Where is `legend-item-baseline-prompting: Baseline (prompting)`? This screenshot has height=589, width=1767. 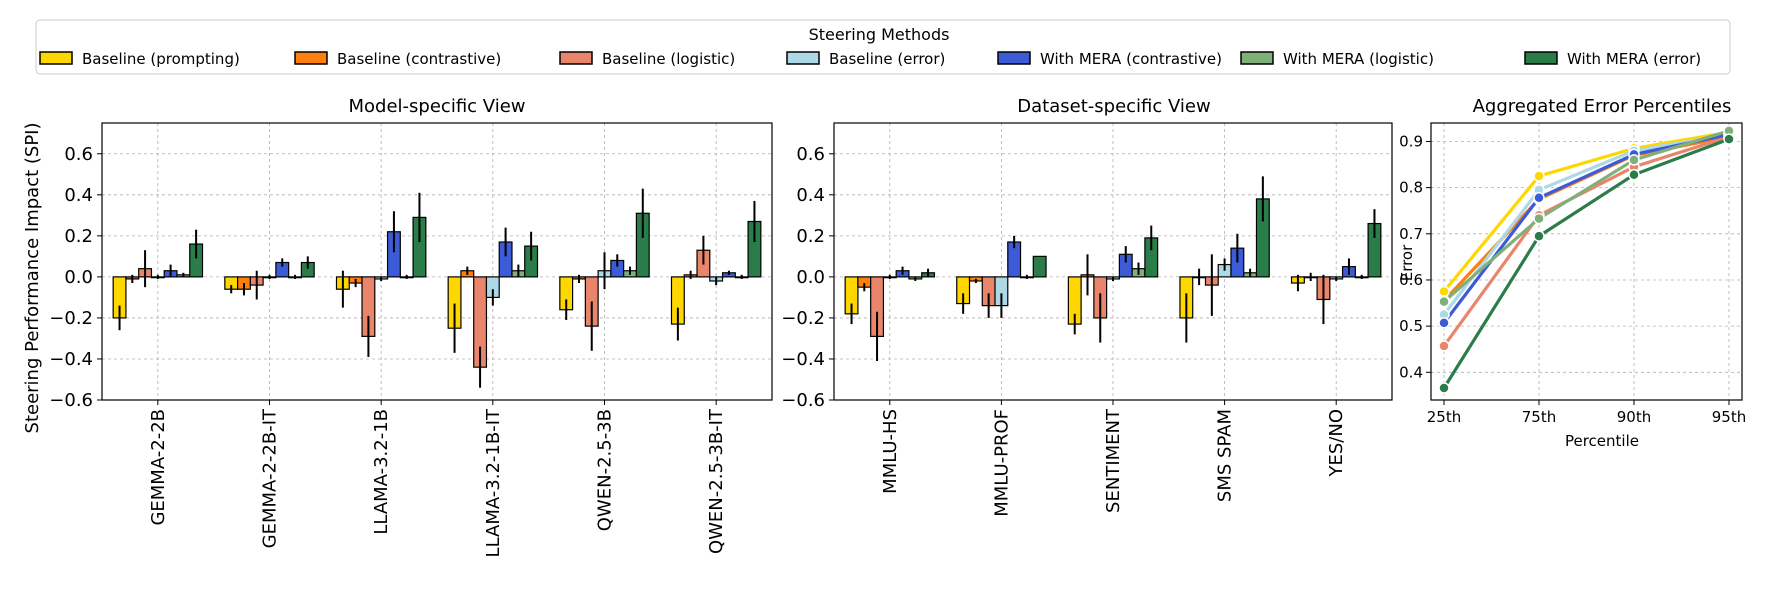 legend-item-baseline-prompting: Baseline (prompting) is located at coordinates (139, 59).